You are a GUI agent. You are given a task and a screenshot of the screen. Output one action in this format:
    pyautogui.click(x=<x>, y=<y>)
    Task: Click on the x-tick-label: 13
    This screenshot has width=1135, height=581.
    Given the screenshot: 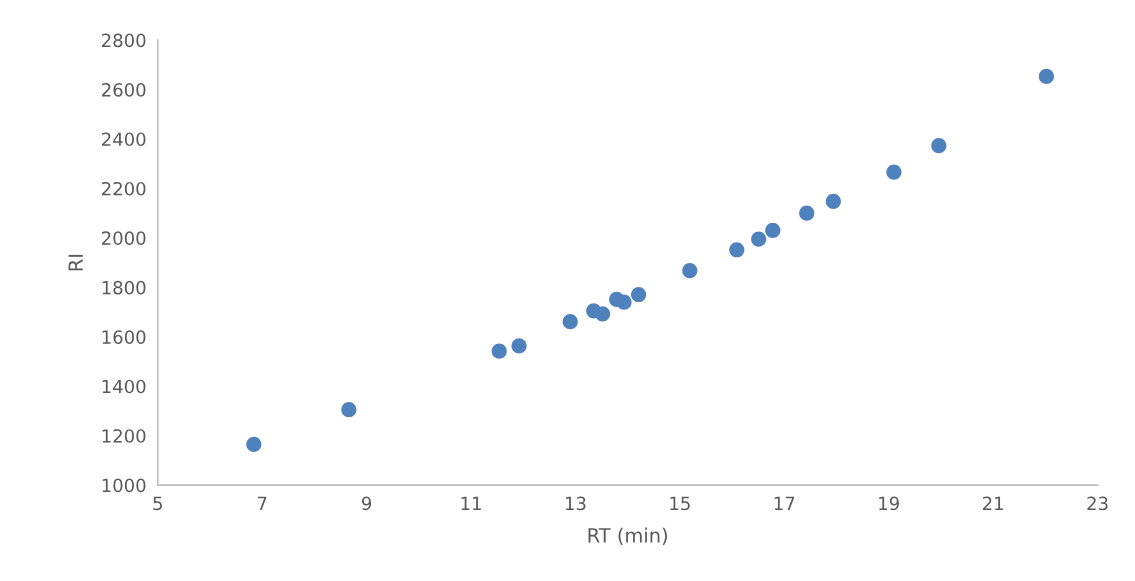 What is the action you would take?
    pyautogui.click(x=575, y=503)
    